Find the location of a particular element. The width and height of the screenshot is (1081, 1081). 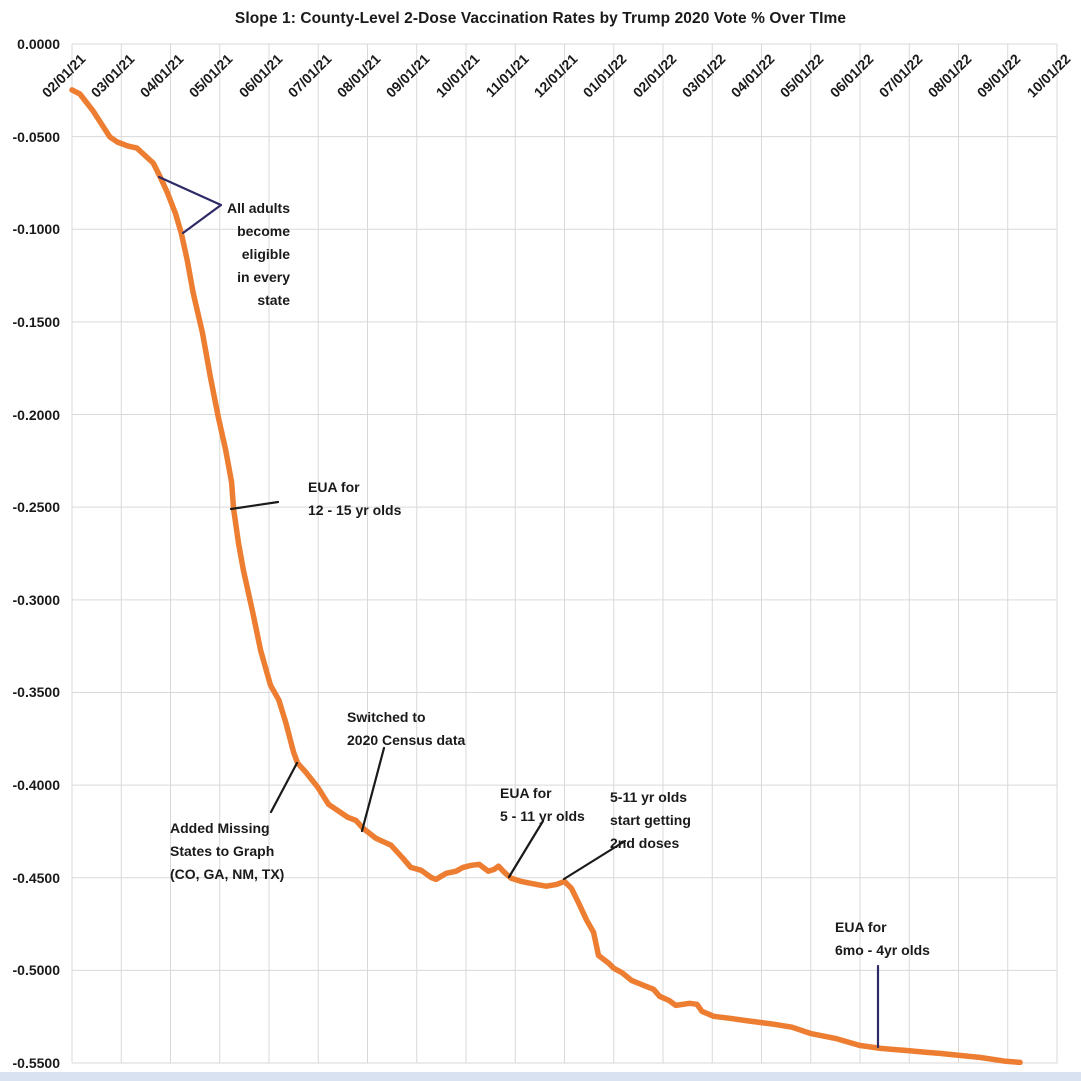

y-tick-label: -0.5500 is located at coordinates (36, 1063).